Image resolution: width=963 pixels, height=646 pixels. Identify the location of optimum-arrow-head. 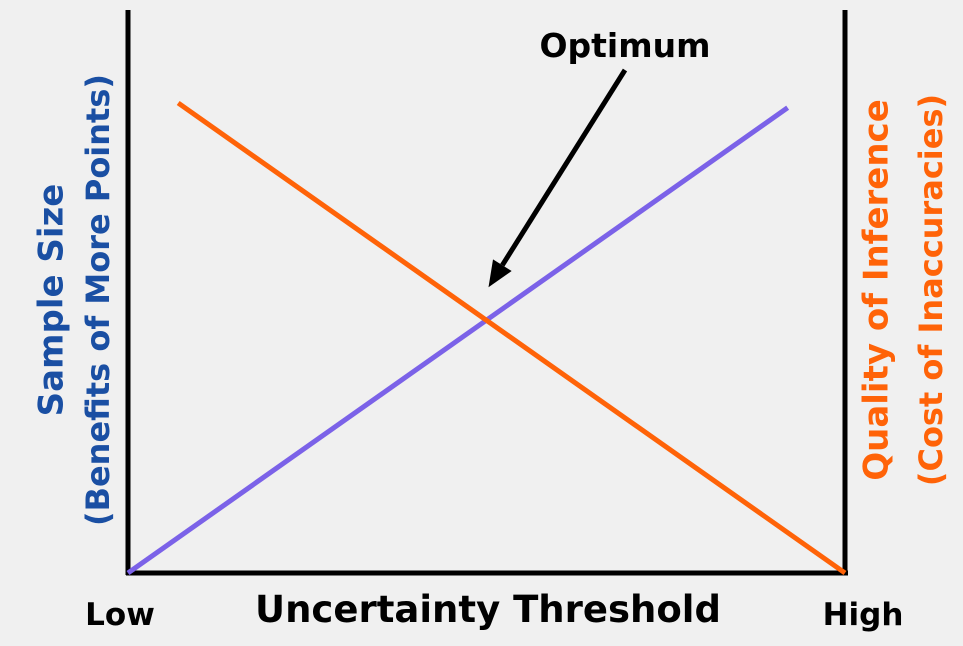
(500, 273).